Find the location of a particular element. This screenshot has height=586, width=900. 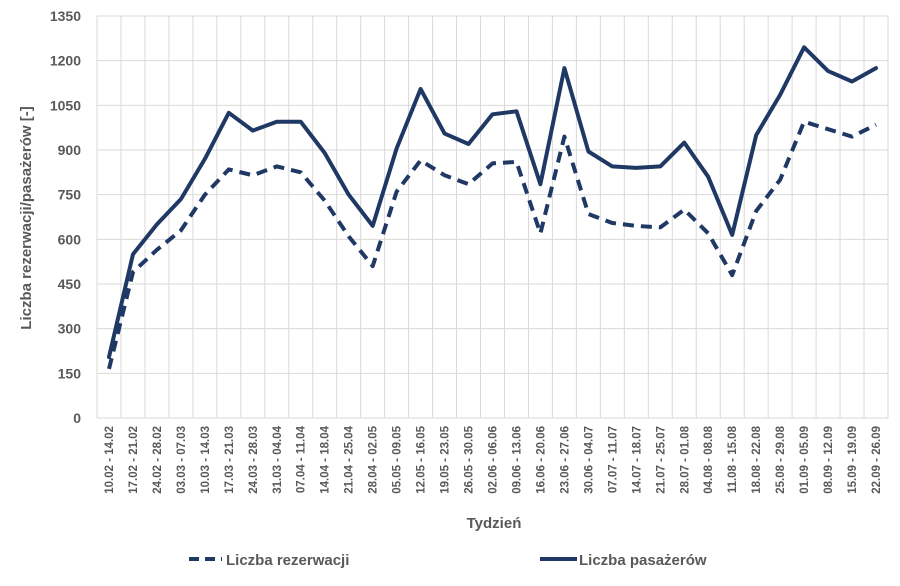

x-tick-label: 31.03 - 04.04 is located at coordinates (278, 459).